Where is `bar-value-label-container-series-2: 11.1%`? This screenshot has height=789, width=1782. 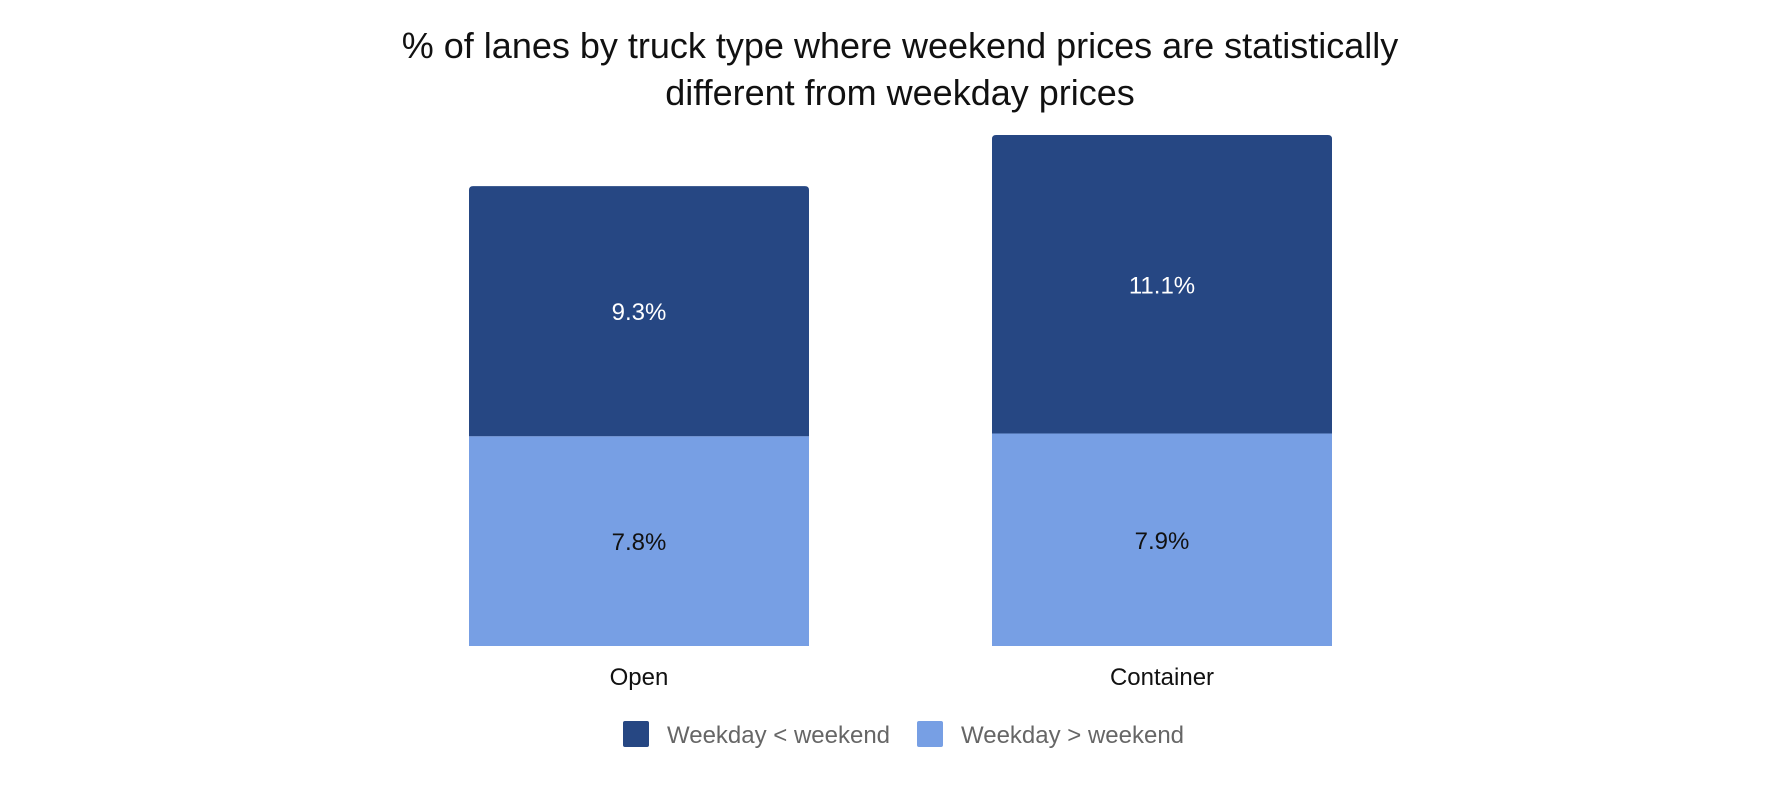 bar-value-label-container-series-2: 11.1% is located at coordinates (1162, 285).